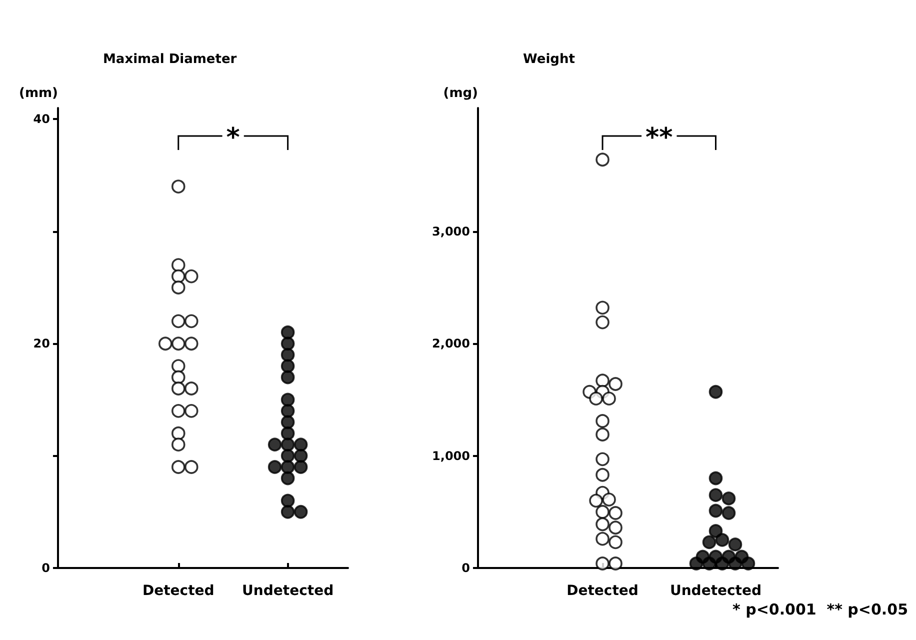  Describe the element at coordinates (170, 59) in the screenshot. I see `chart-title: Maximal Diameter` at that location.